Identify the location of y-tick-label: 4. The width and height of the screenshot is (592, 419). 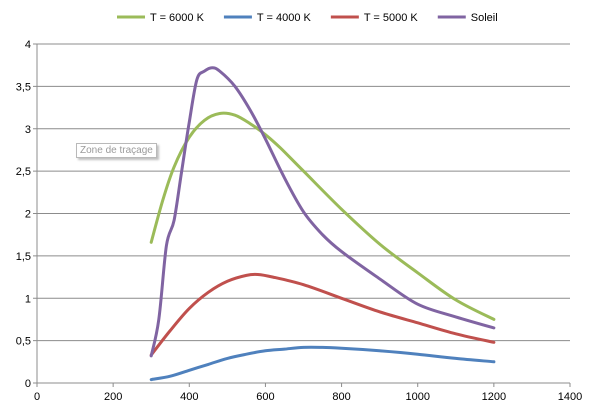
(28, 45).